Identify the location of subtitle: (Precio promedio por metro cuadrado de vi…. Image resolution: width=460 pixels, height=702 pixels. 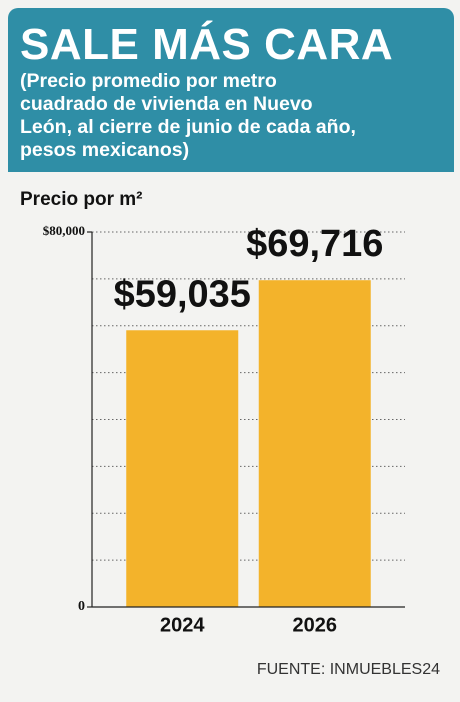
(188, 116).